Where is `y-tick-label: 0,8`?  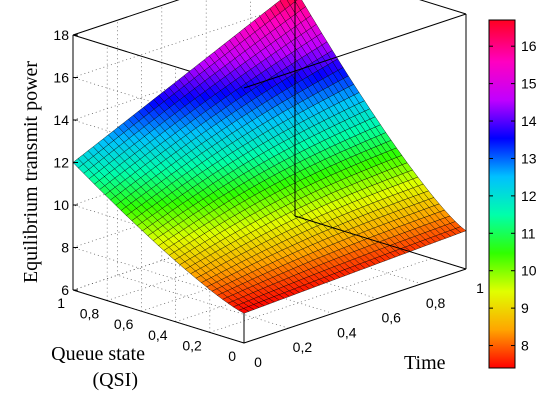 y-tick-label: 0,8 is located at coordinates (90, 314).